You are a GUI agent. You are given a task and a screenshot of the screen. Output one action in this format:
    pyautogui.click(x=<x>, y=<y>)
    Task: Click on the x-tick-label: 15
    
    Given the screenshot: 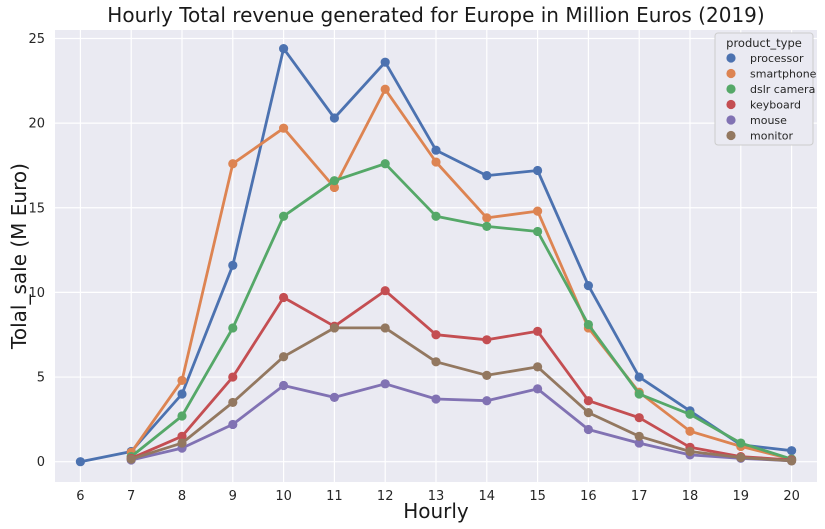 What is the action you would take?
    pyautogui.click(x=537, y=496)
    